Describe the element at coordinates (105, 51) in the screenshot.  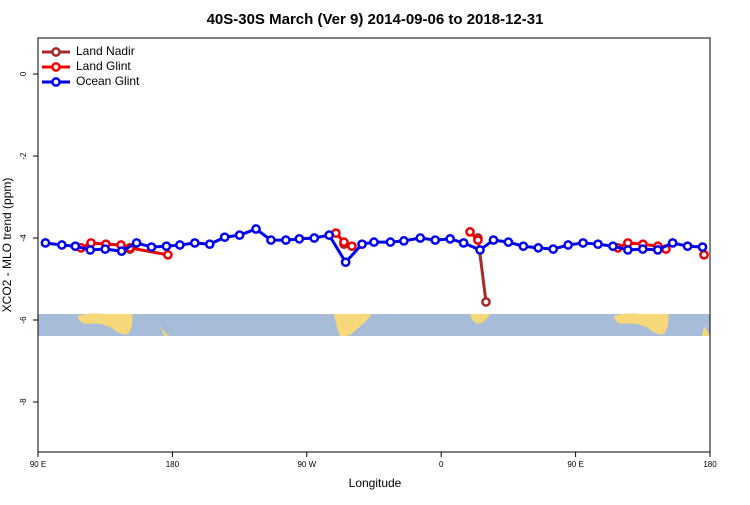
I see `legend-label: Land Nadir` at that location.